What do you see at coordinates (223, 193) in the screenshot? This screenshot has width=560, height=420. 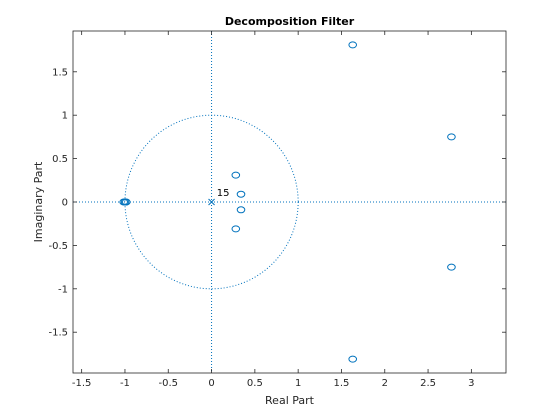 I see `pole-multiplicity-label: 15` at bounding box center [223, 193].